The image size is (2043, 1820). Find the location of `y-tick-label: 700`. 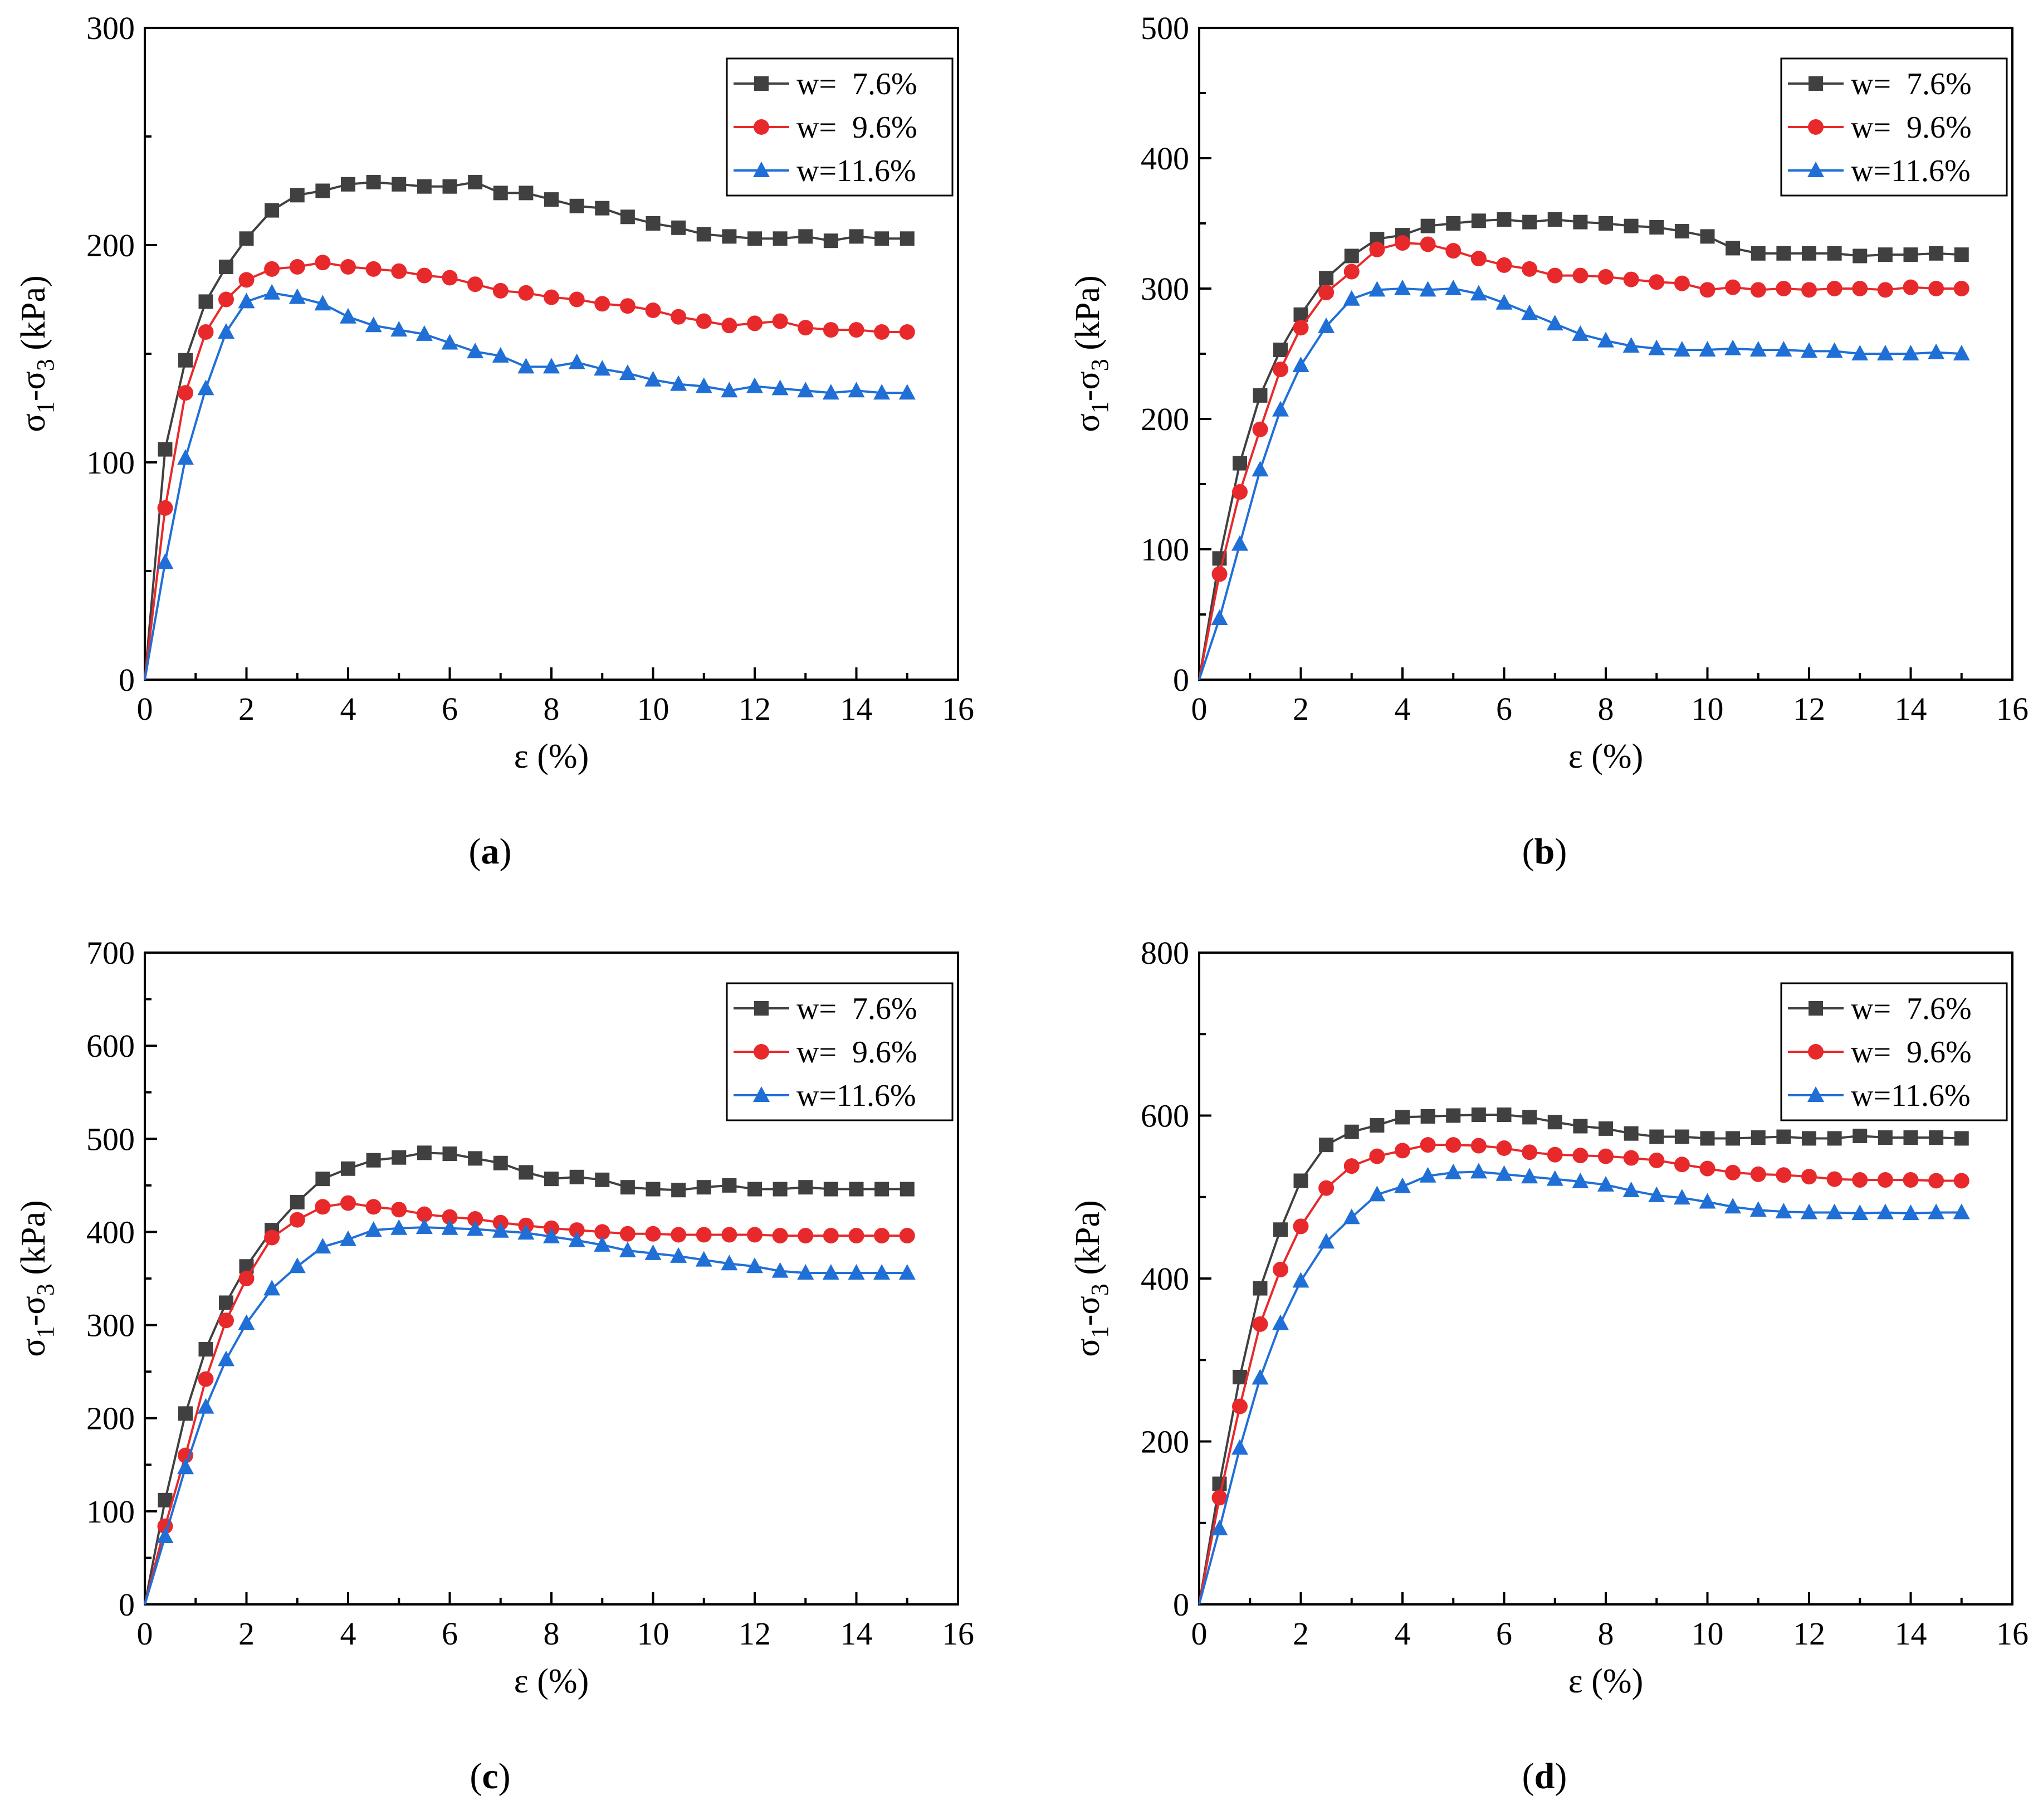

y-tick-label: 700 is located at coordinates (111, 953).